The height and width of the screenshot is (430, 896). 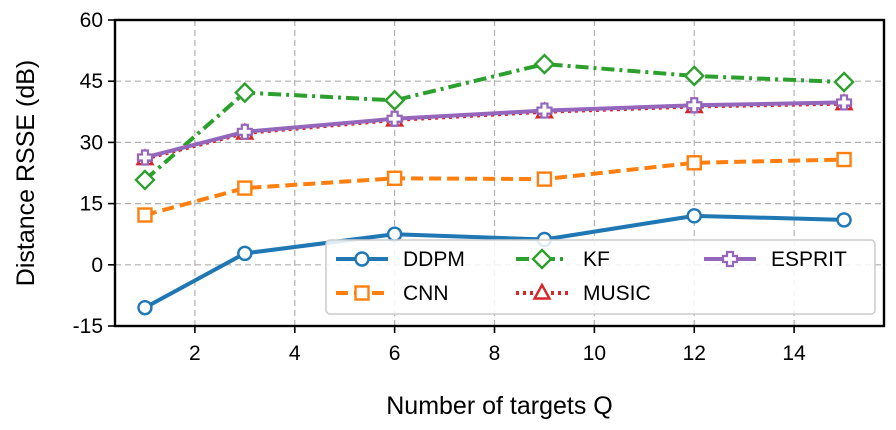 I want to click on x-tick-label: 12, so click(x=694, y=353).